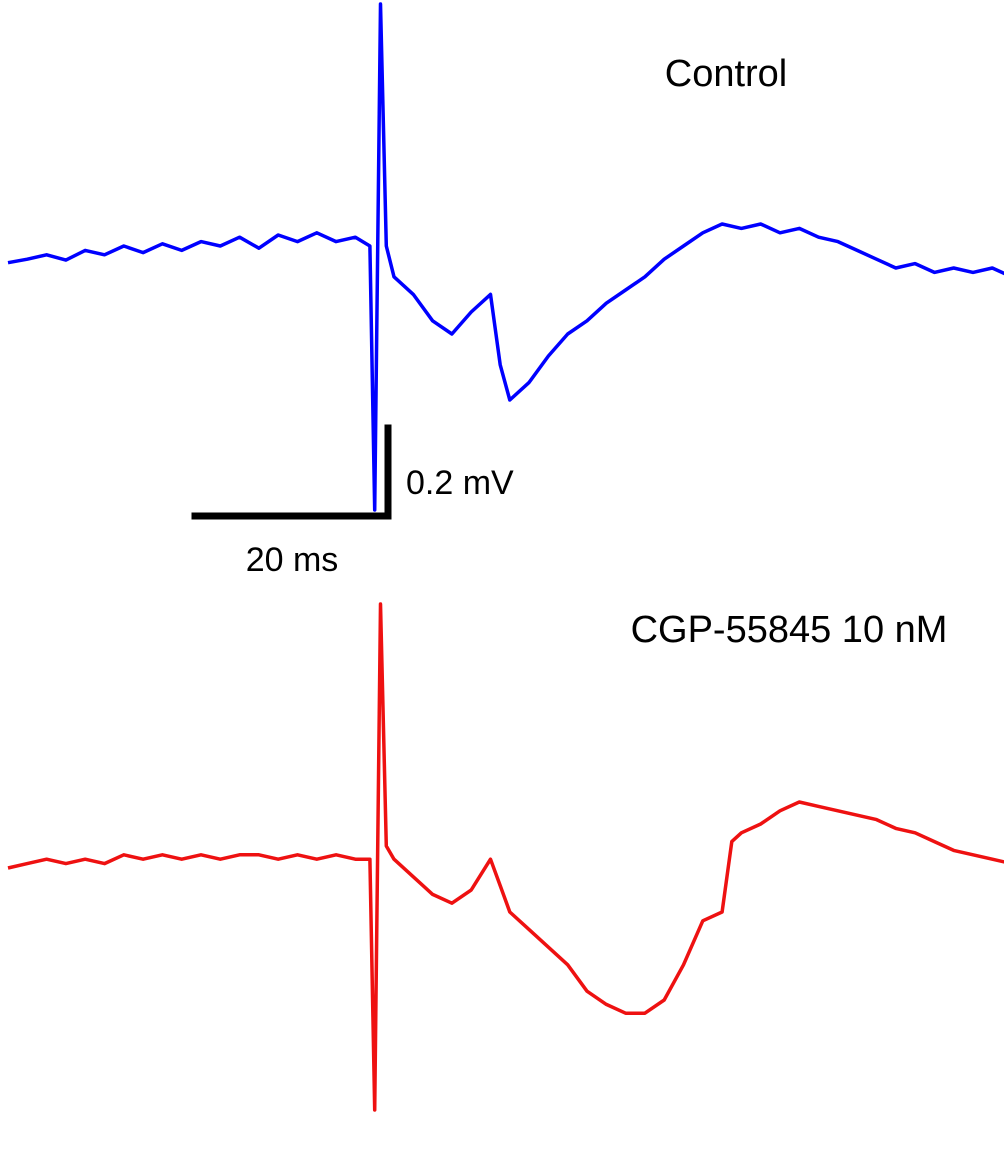 The image size is (1004, 1151). What do you see at coordinates (292, 560) in the screenshot?
I see `scale-bar-time-label: 20 ms` at bounding box center [292, 560].